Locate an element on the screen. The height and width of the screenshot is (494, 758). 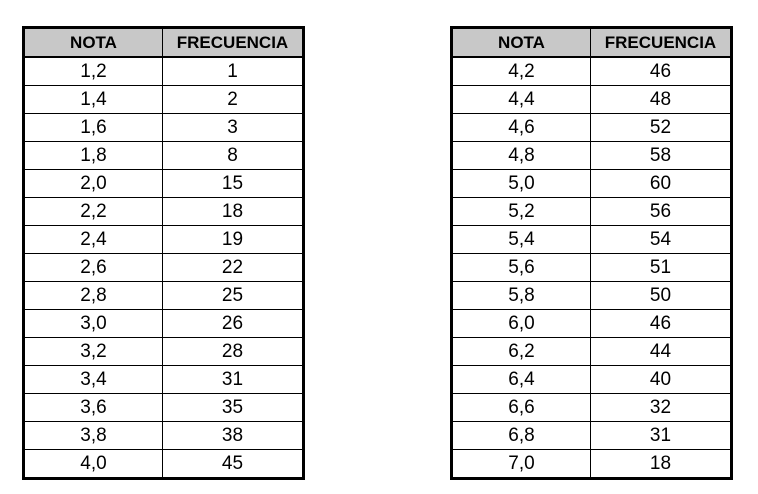
nota-cell: 6,2 is located at coordinates (521, 351).